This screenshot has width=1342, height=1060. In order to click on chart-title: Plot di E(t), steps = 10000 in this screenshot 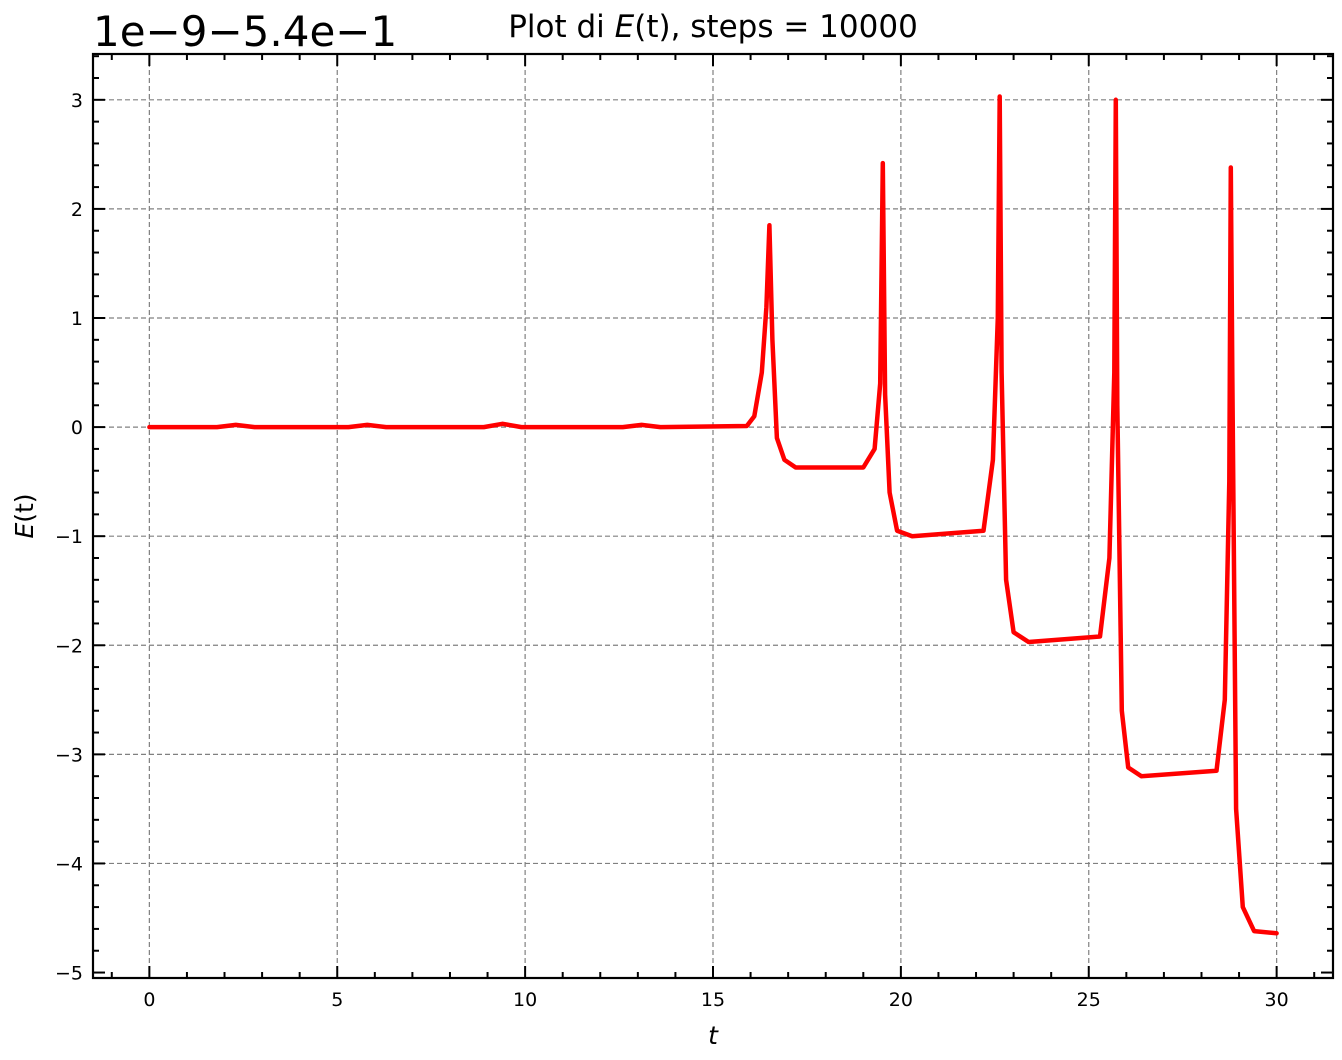, I will do `click(713, 27)`.